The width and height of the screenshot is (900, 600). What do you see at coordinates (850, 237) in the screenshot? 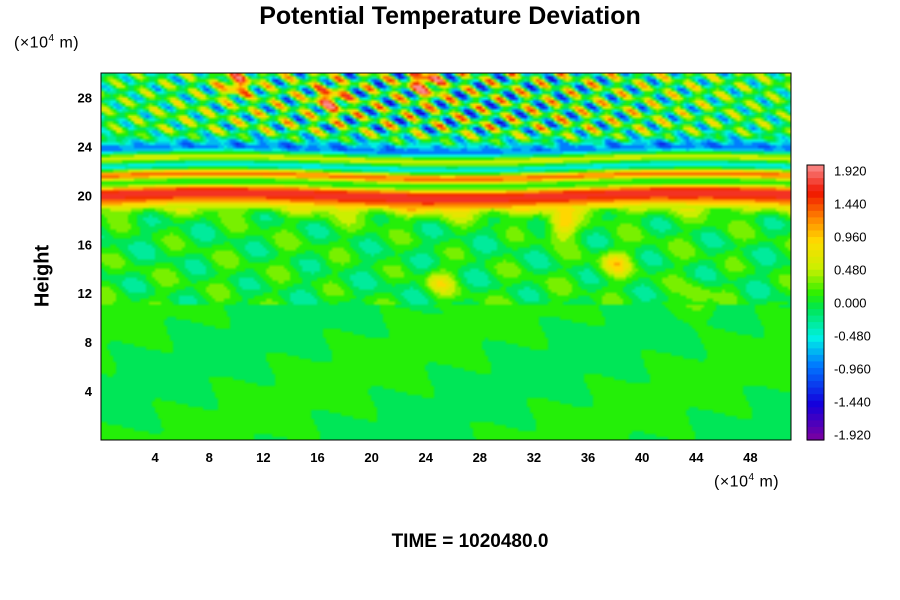
I see `colorbar-tick-label: 0.960` at bounding box center [850, 237].